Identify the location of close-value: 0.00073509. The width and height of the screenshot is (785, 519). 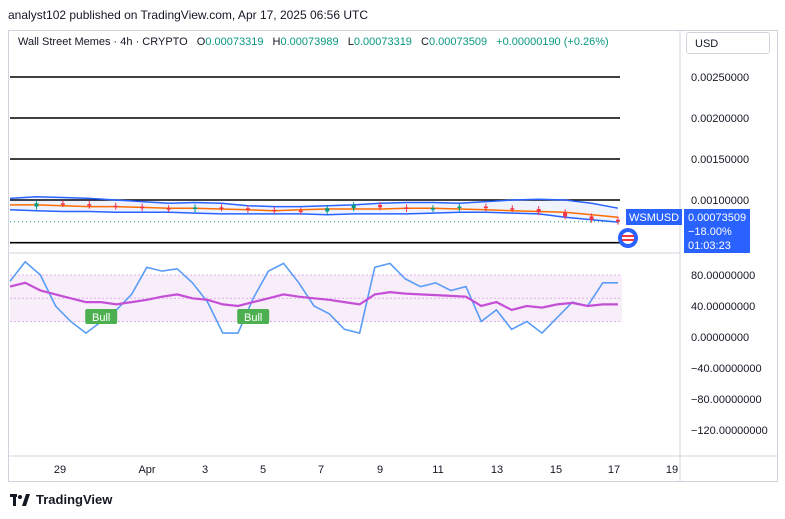
(458, 42).